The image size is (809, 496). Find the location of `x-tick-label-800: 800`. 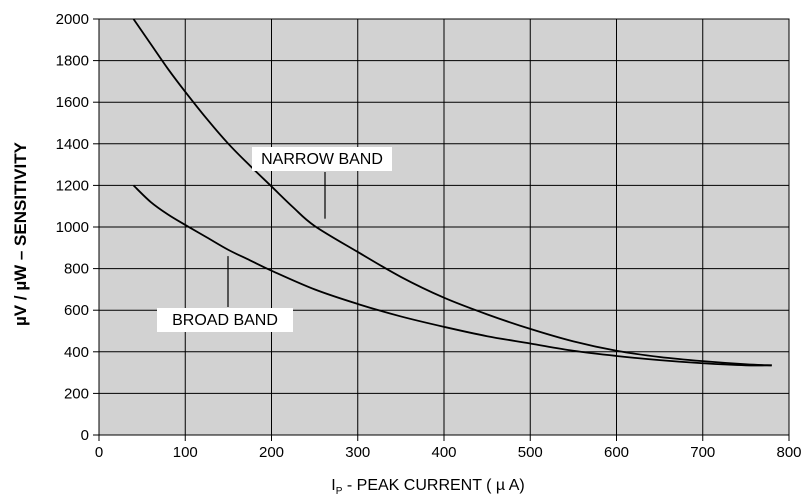

x-tick-label-800: 800 is located at coordinates (788, 452).